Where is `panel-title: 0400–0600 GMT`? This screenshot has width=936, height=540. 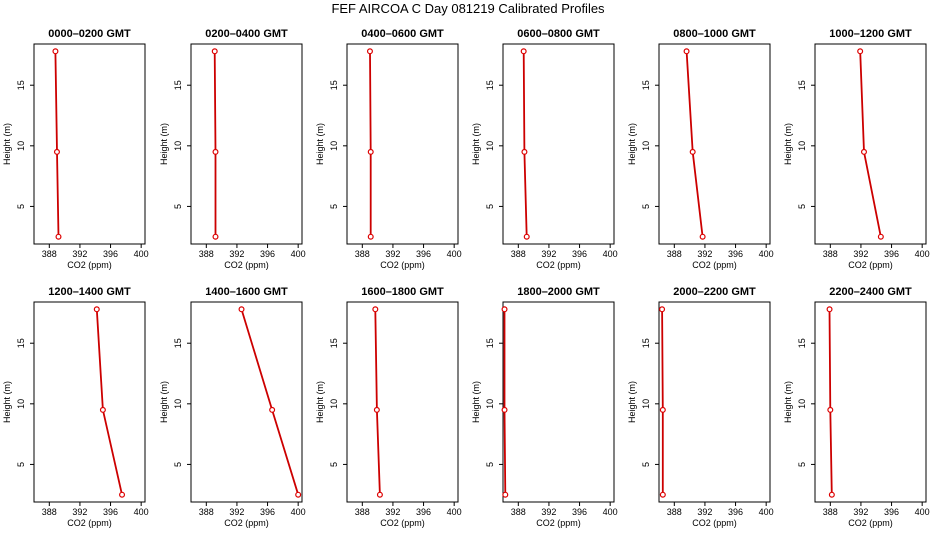 panel-title: 0400–0600 GMT is located at coordinates (402, 34).